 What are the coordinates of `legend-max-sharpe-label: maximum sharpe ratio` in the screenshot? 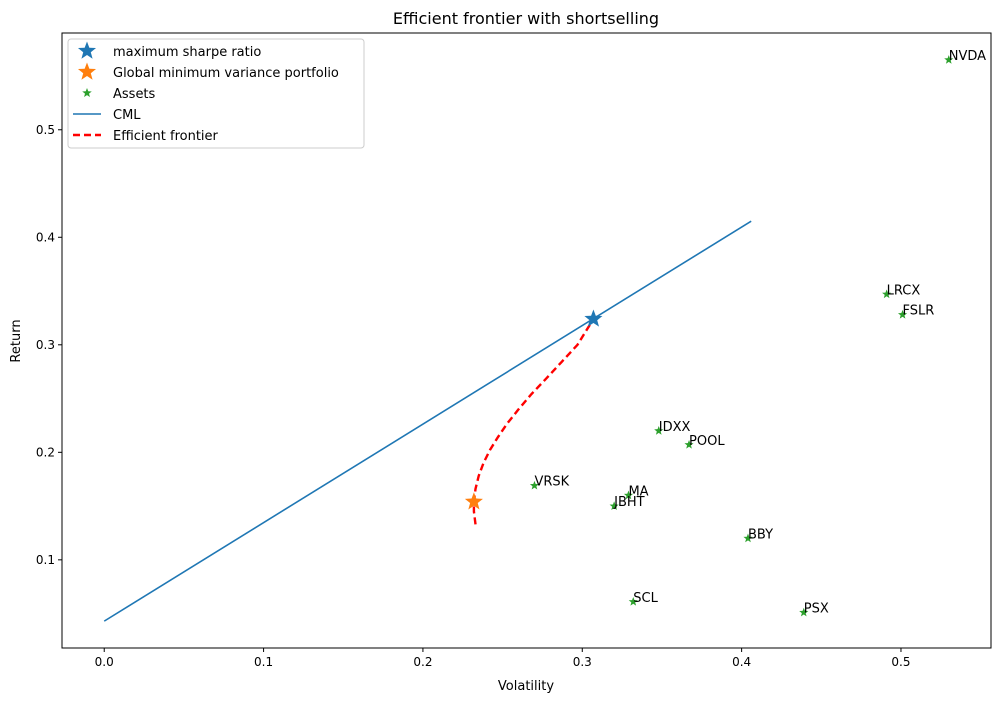 It's located at (187, 52).